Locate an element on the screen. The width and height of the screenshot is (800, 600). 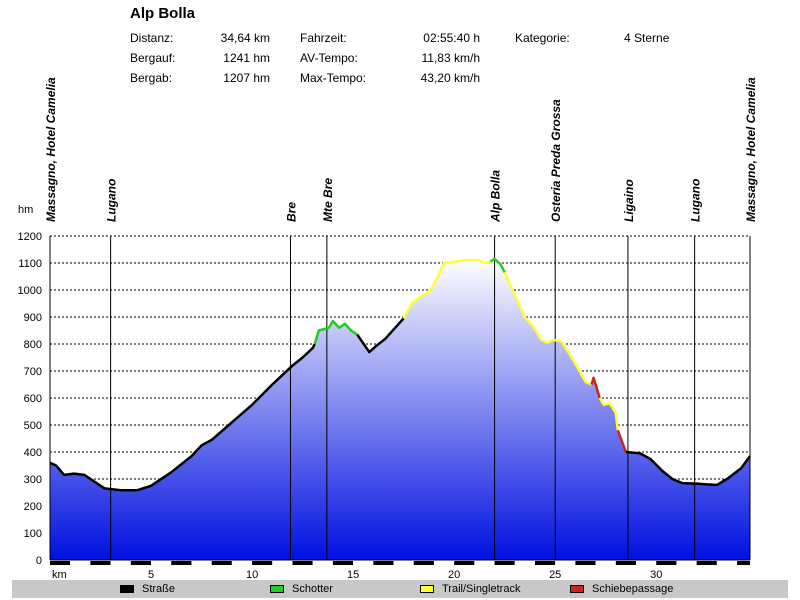
waypoint-label: Bre is located at coordinates (291, 212).